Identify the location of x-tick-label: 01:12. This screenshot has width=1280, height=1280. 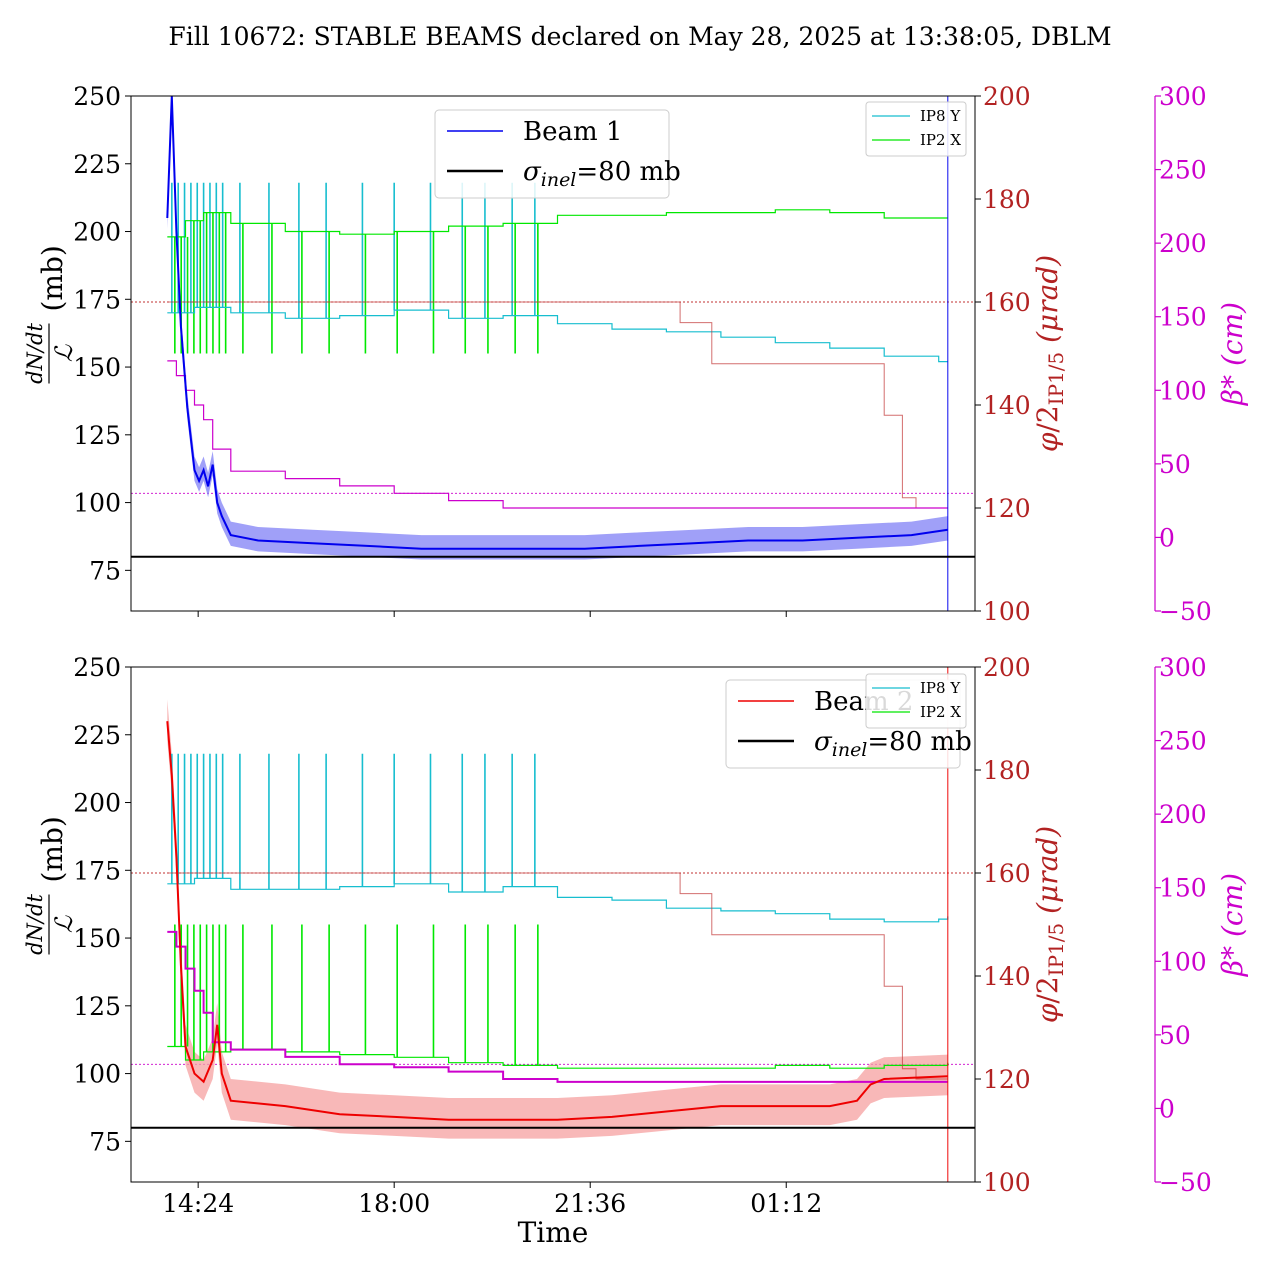
(786, 1203).